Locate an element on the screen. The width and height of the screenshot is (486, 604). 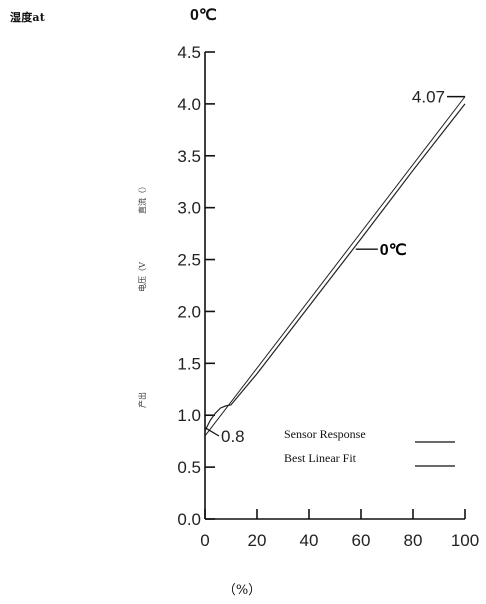
chart-title: 0℃ is located at coordinates (203, 15).